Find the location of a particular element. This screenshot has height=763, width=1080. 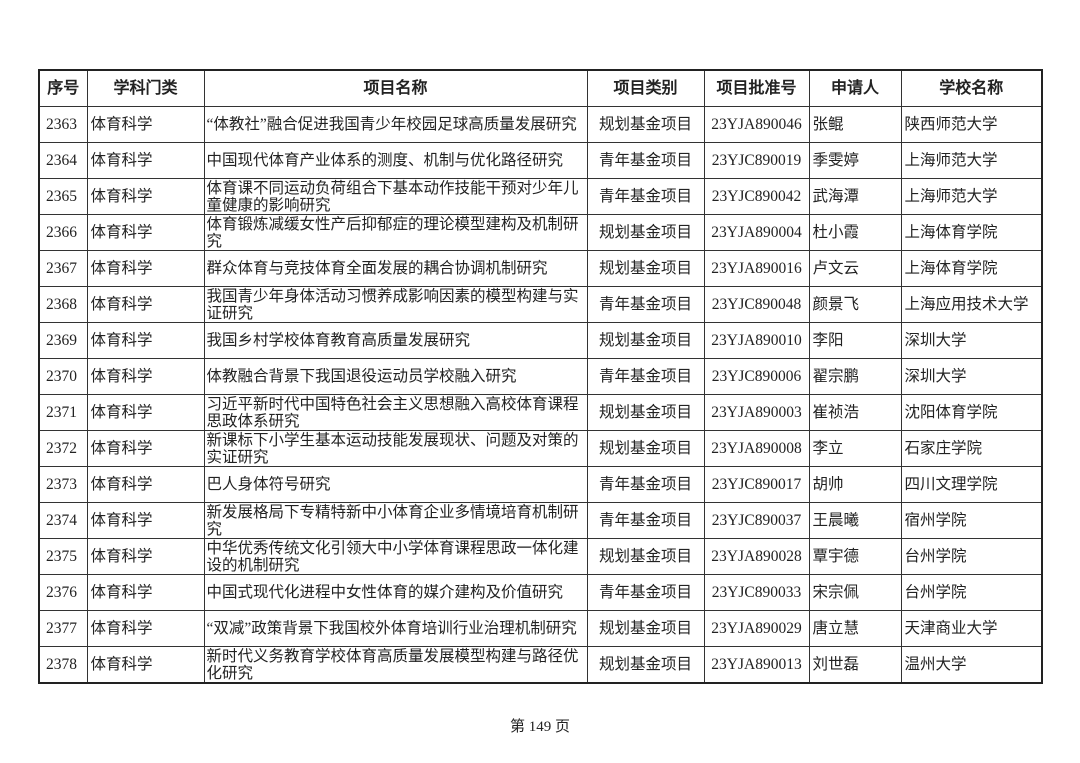

cell-school: 石家庄学院 is located at coordinates (971, 448).